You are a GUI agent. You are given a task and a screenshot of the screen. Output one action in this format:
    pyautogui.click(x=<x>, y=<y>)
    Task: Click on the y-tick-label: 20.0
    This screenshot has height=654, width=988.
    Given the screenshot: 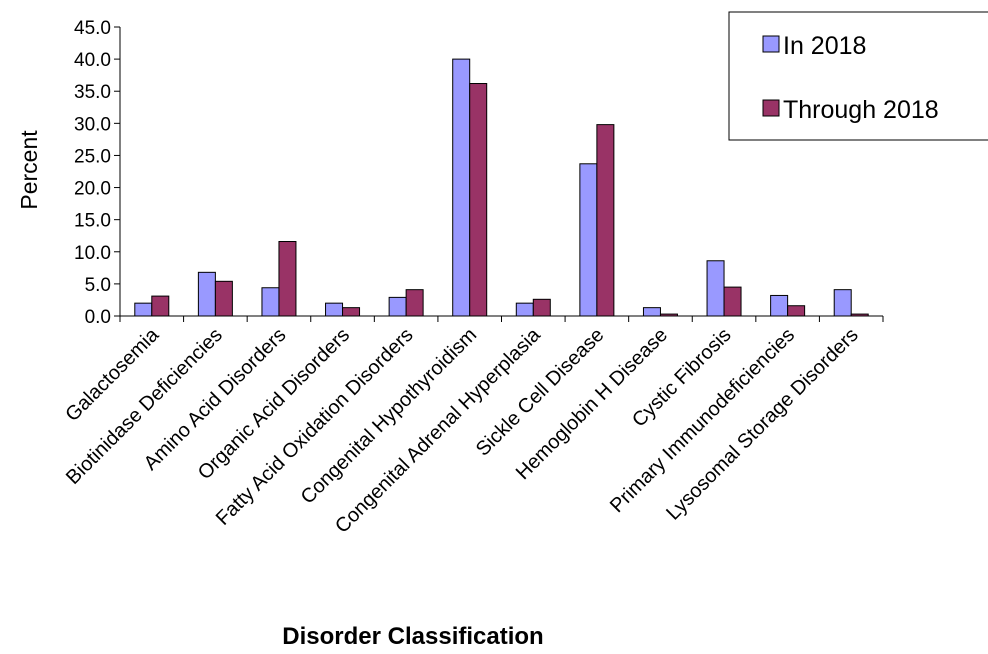 What is the action you would take?
    pyautogui.click(x=92, y=189)
    